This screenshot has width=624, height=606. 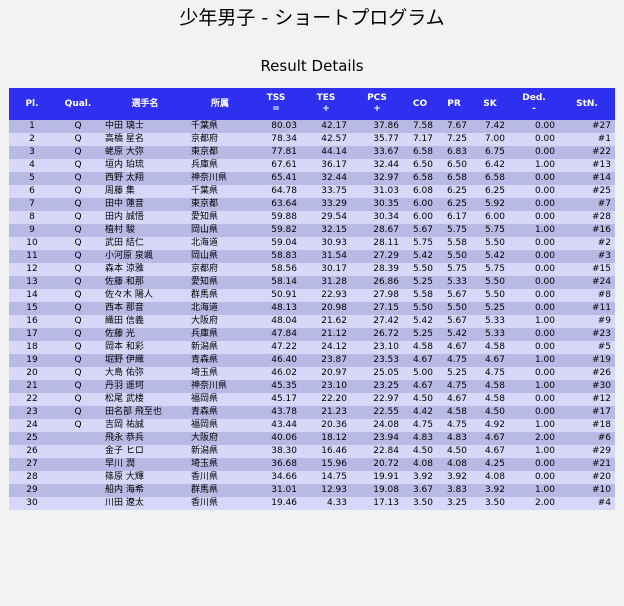 What do you see at coordinates (220, 360) in the screenshot?
I see `cell-club: 青森県` at bounding box center [220, 360].